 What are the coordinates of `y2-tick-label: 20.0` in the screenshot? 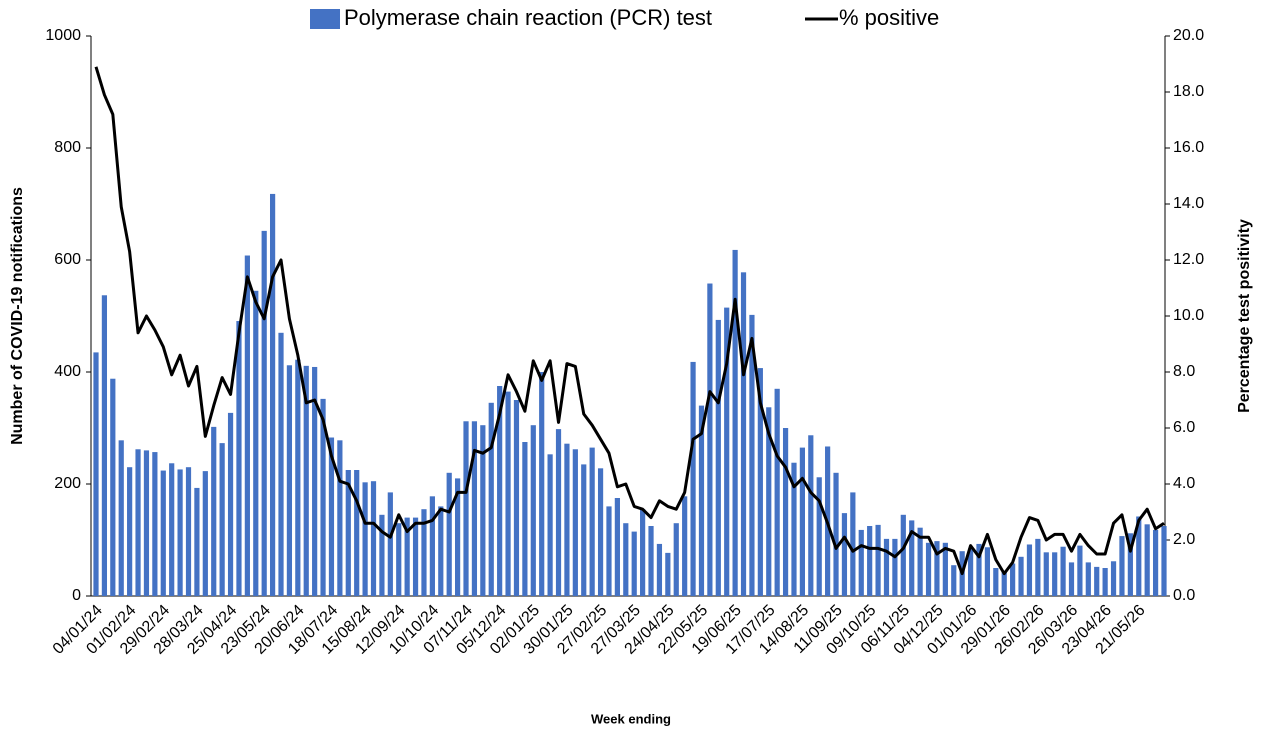 It's located at (1188, 35).